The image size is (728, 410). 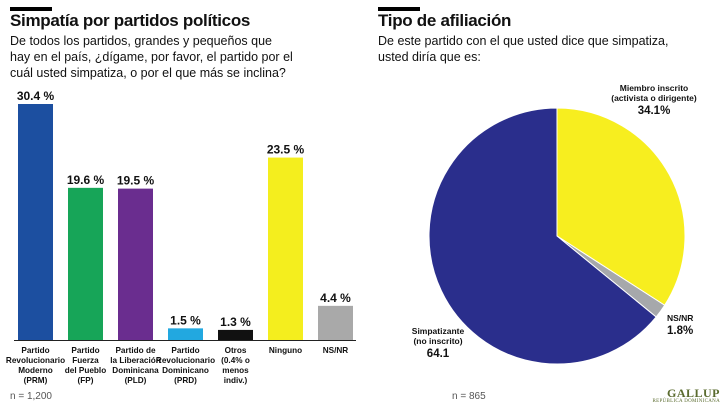 I want to click on logo-tagline: REPÚBLICA DOMINICANA, so click(x=686, y=401).